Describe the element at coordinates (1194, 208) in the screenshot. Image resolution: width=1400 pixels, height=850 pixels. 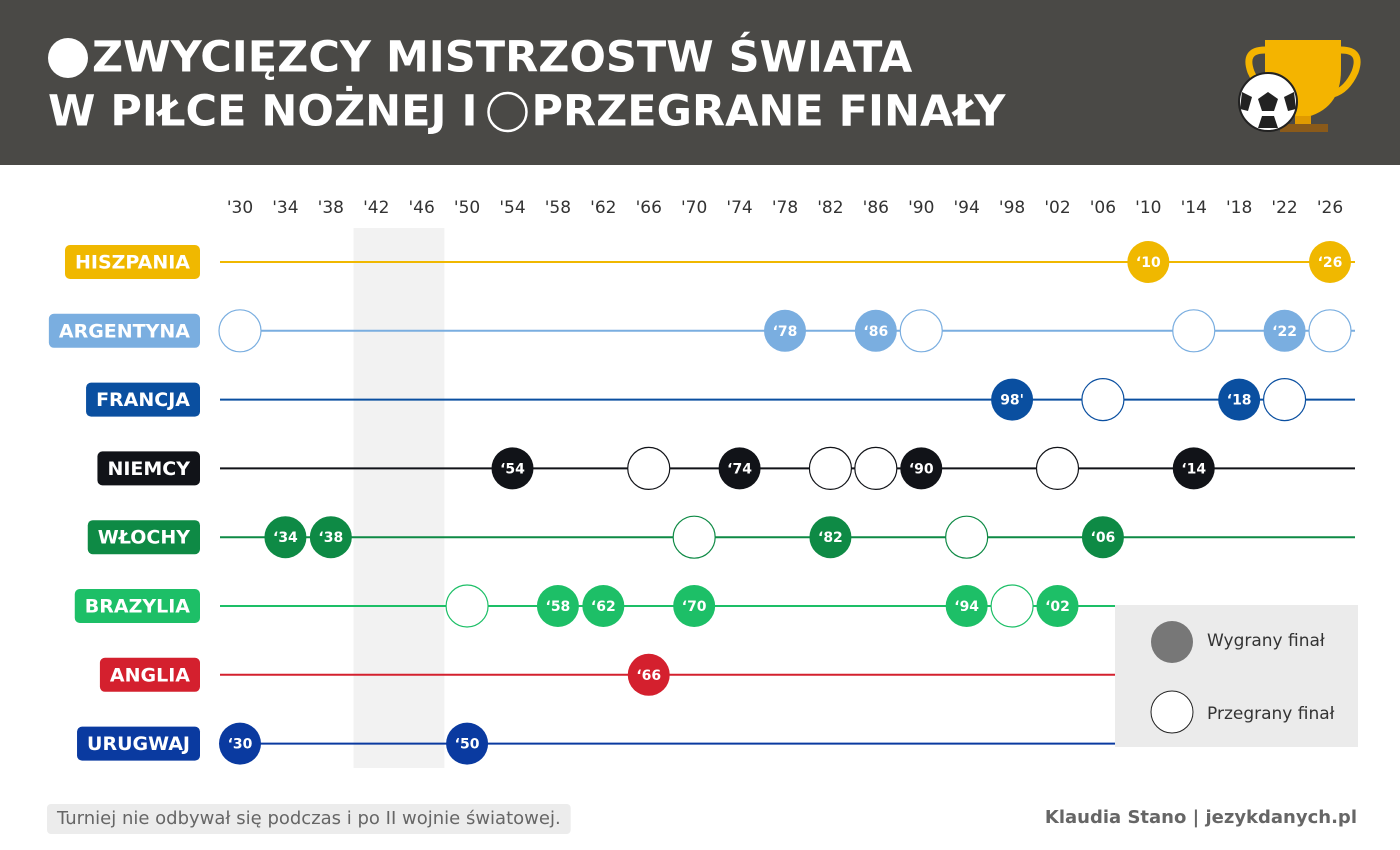
I see `x-tick-label: '14` at that location.